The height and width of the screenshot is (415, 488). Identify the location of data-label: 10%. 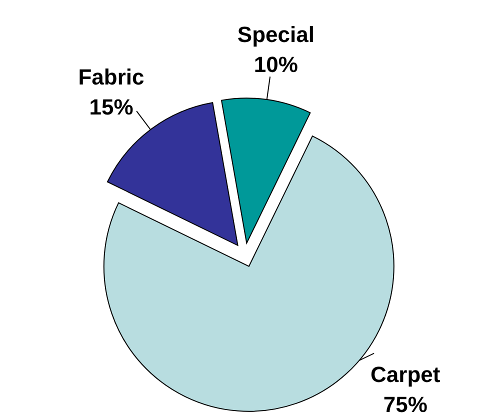
(276, 64).